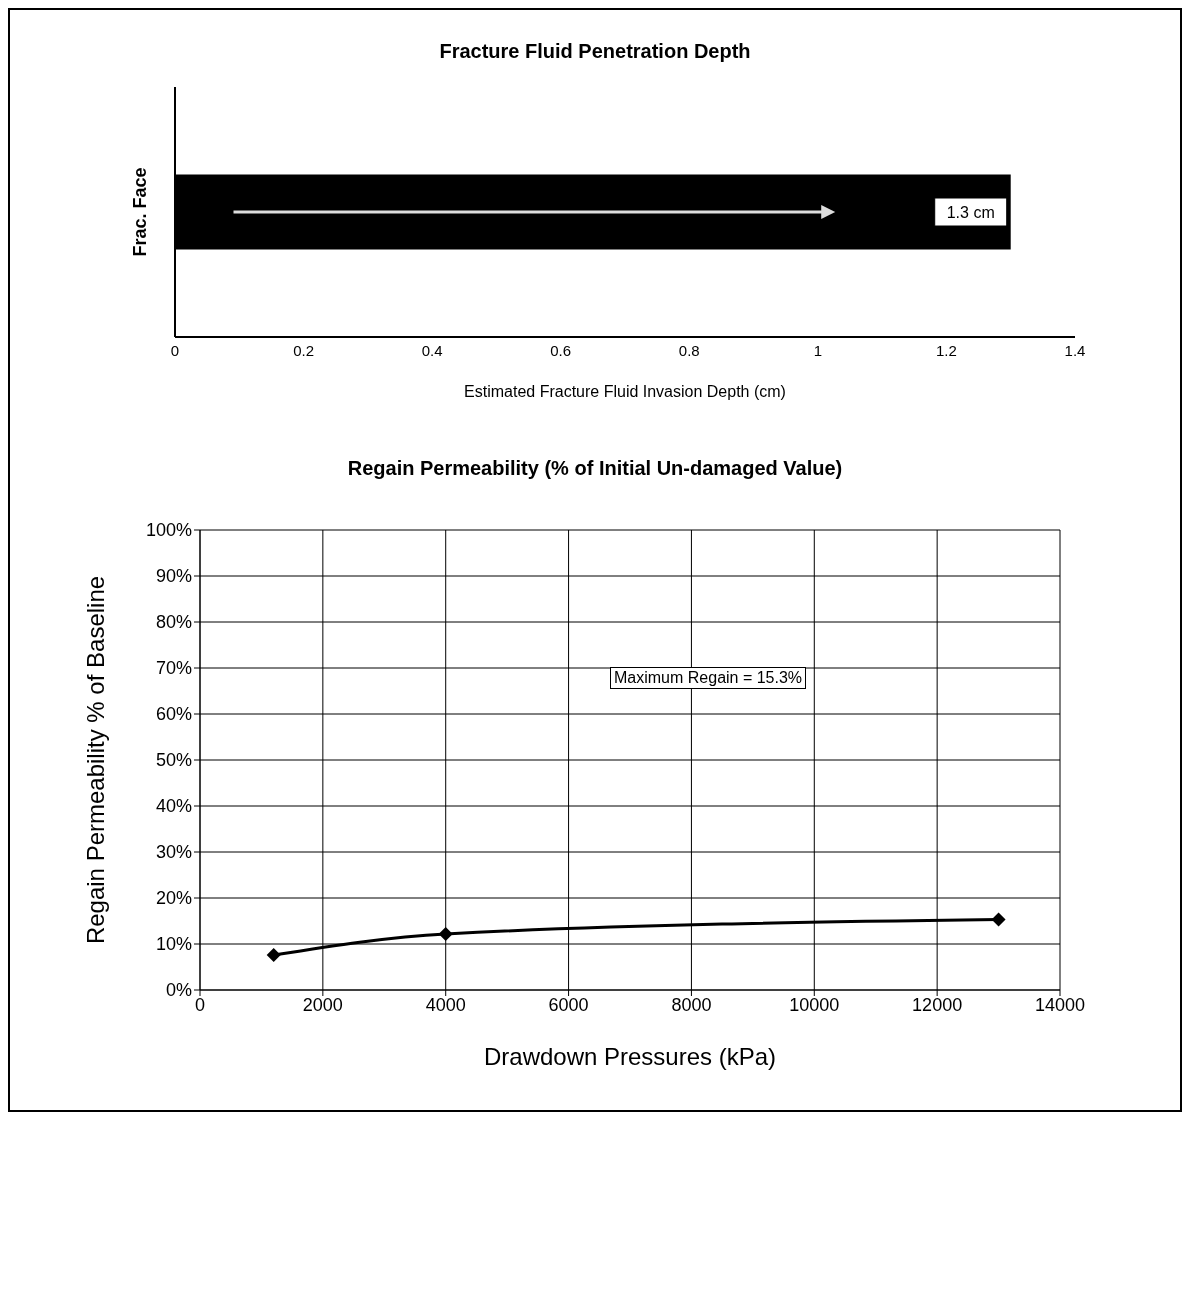 Image resolution: width=1194 pixels, height=1303 pixels. Describe the element at coordinates (445, 1004) in the screenshot. I see `x-tick-label: 4000` at that location.